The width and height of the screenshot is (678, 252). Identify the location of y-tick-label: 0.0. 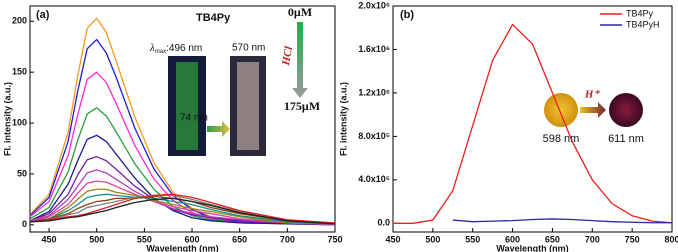
(383, 223).